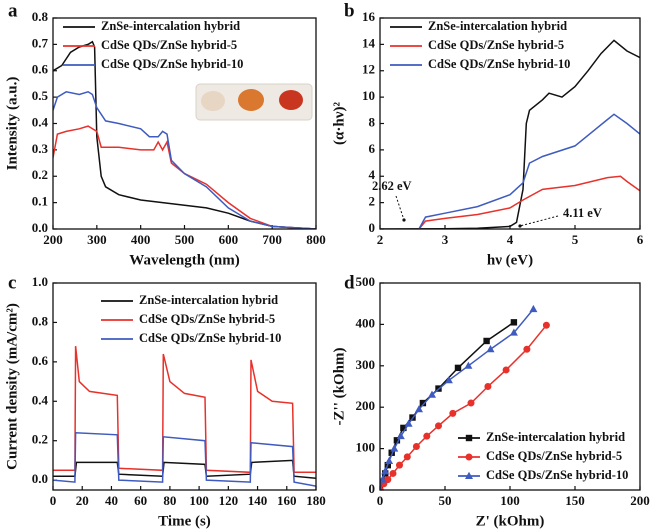 The image size is (652, 532). Describe the element at coordinates (369, 42) in the screenshot. I see `y-tick-label: 14` at that location.